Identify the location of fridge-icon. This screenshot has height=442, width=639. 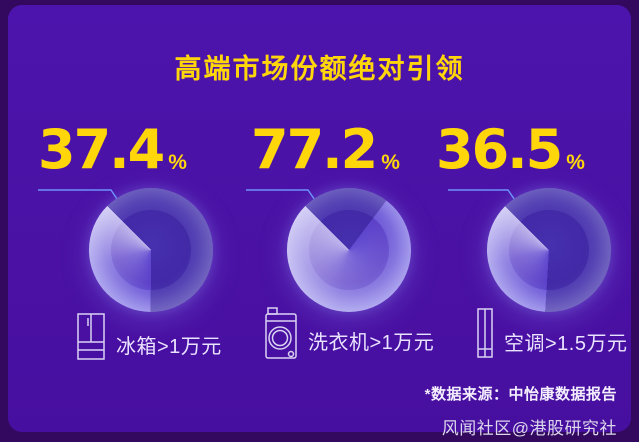
(91, 336).